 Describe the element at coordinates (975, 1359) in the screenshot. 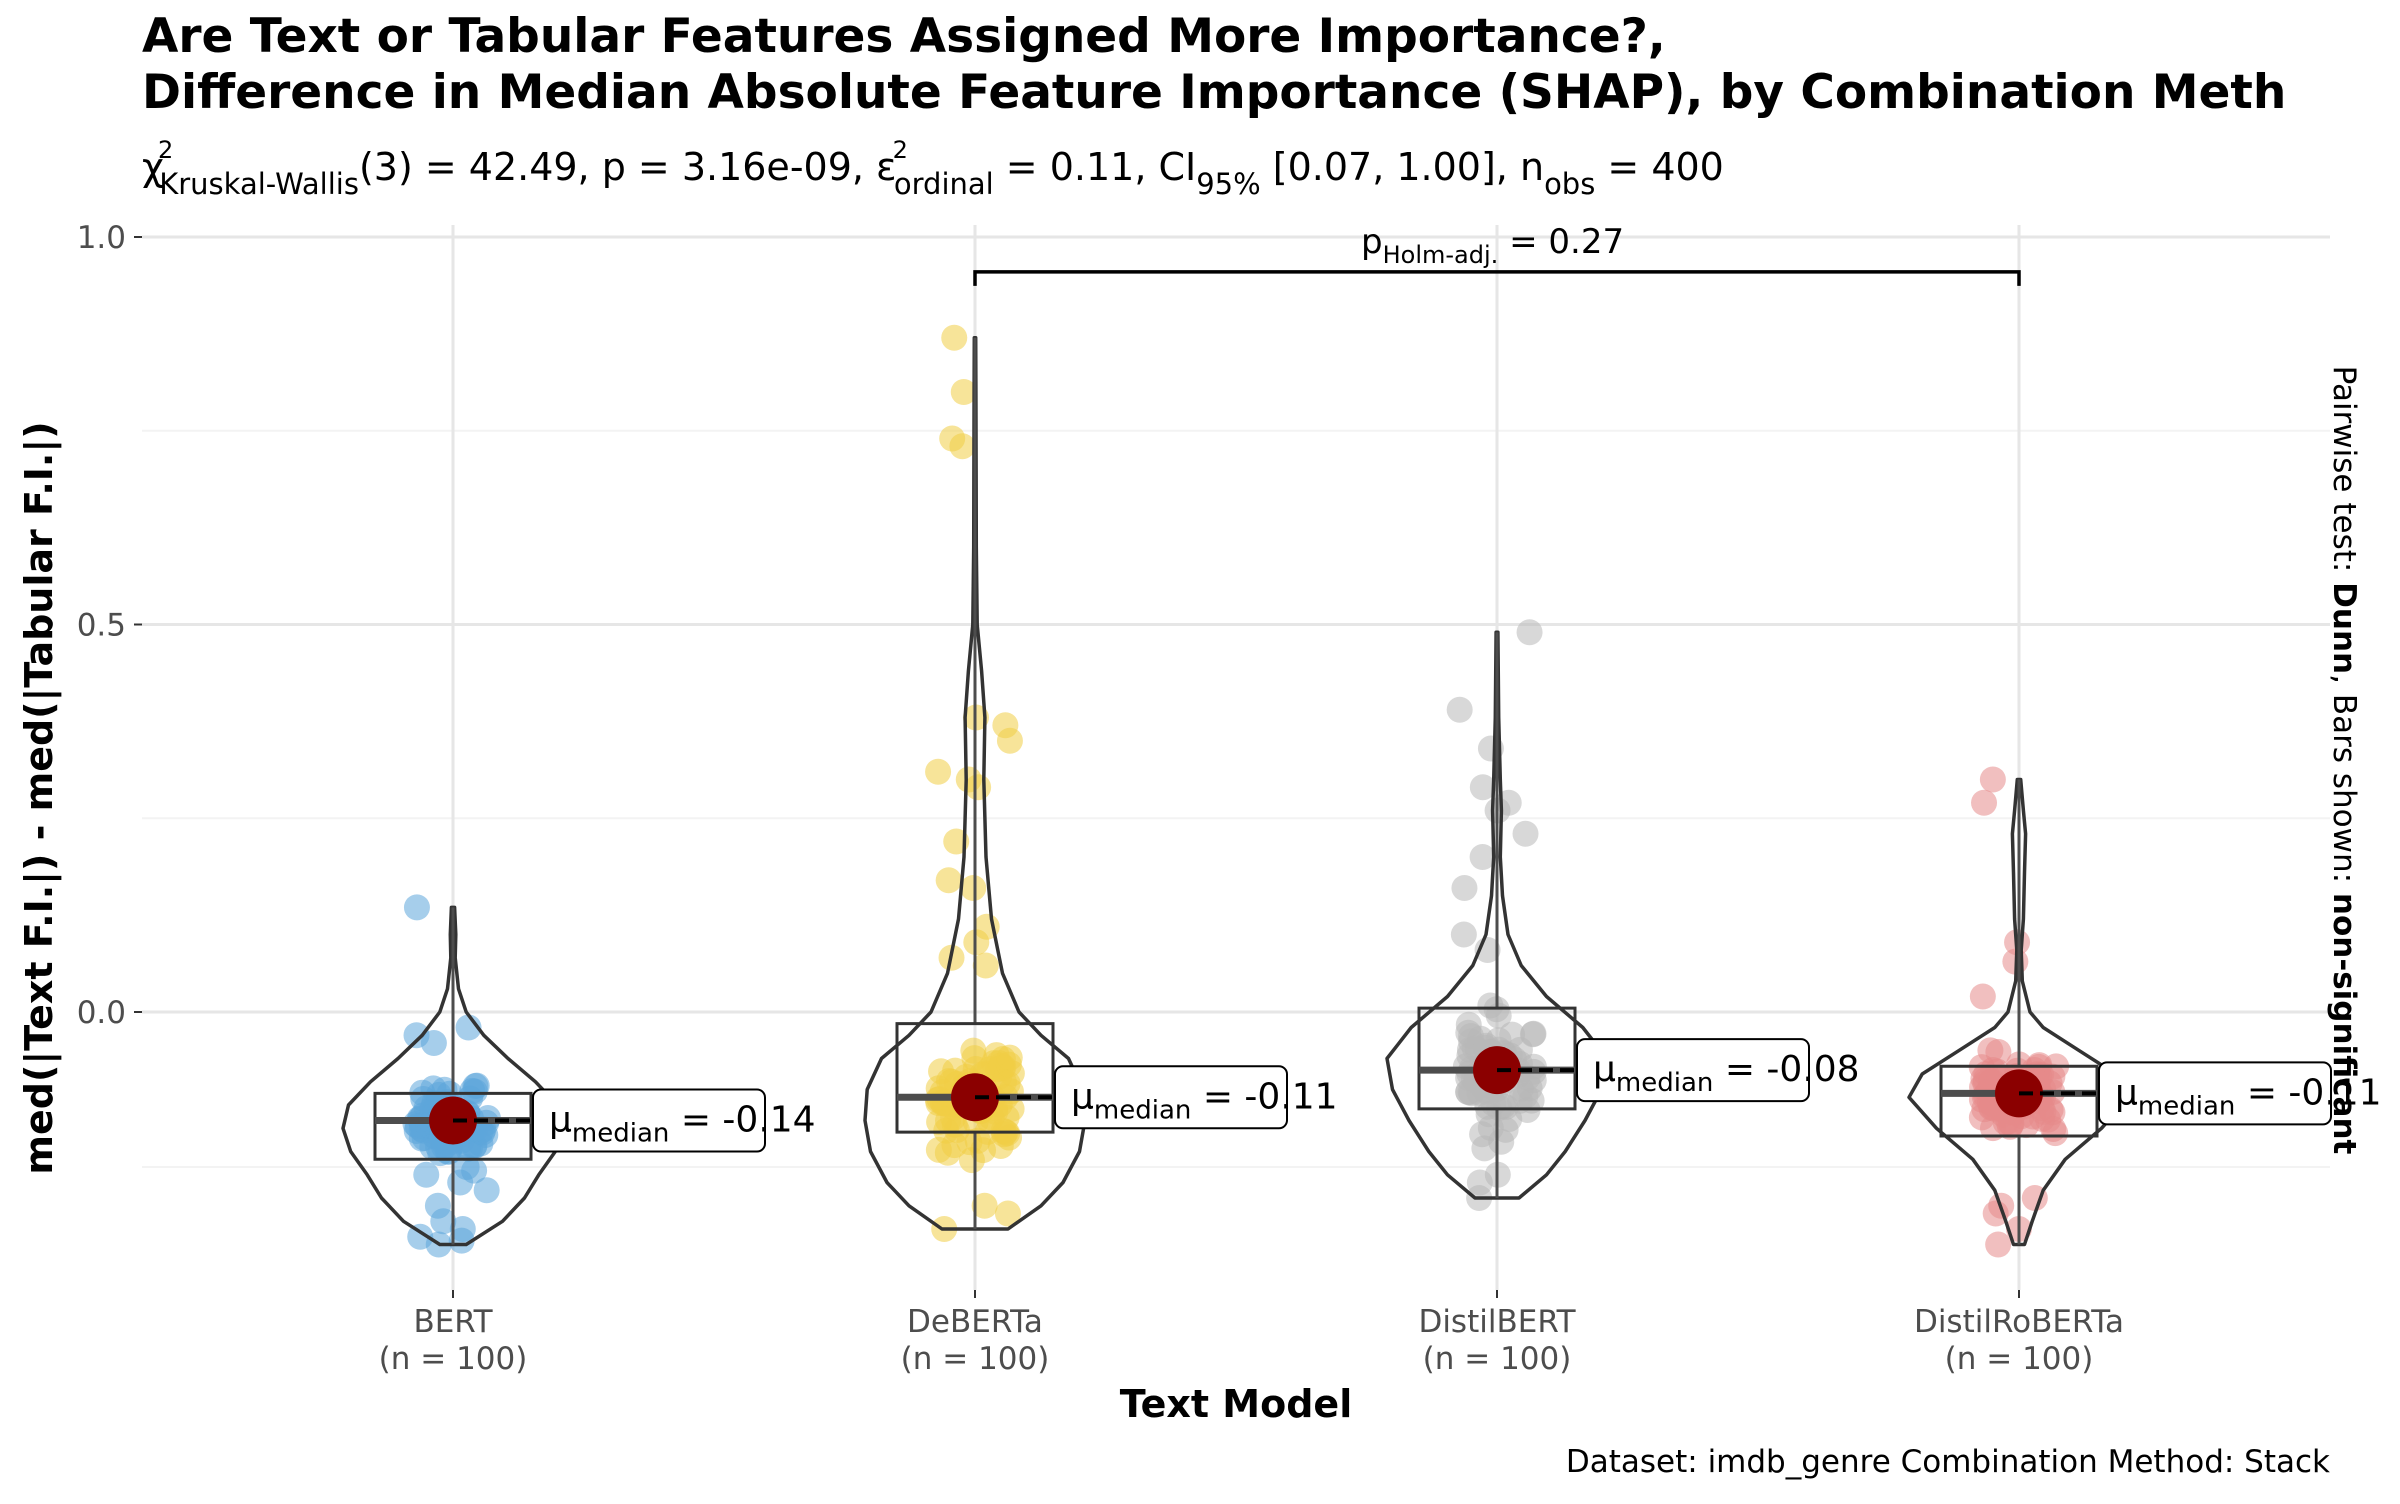

I see `x-tick-n-1: (n = 100)` at that location.